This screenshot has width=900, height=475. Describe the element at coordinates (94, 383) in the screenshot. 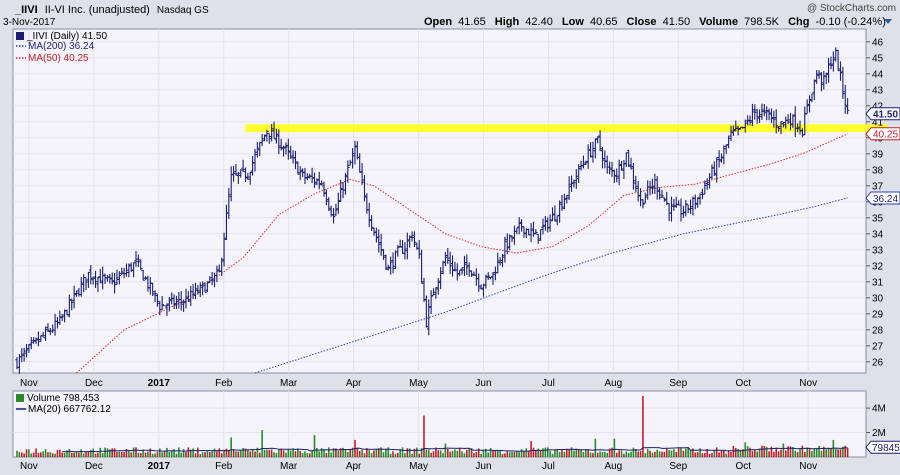

I see `month-label: Dec` at that location.